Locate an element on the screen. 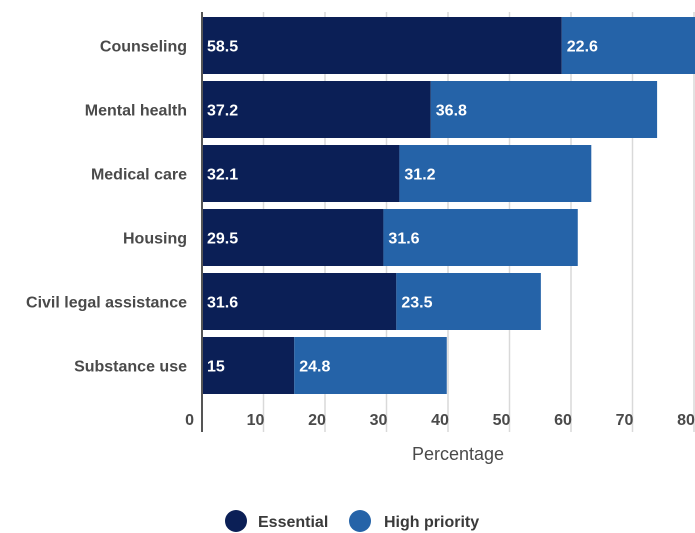 The width and height of the screenshot is (695, 533). x-tick-label: 70 is located at coordinates (625, 420).